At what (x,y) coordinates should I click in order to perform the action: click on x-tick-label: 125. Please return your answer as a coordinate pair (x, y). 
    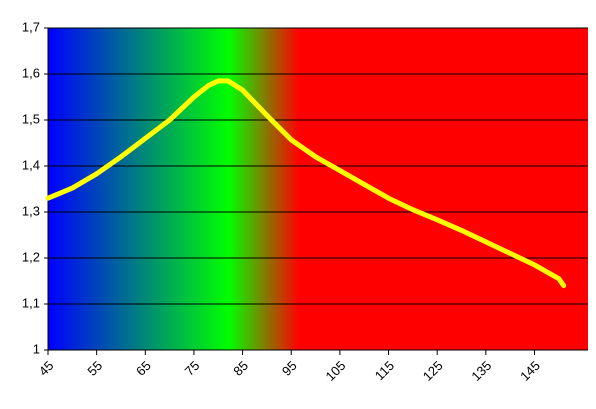
    Looking at the image, I should click on (433, 371).